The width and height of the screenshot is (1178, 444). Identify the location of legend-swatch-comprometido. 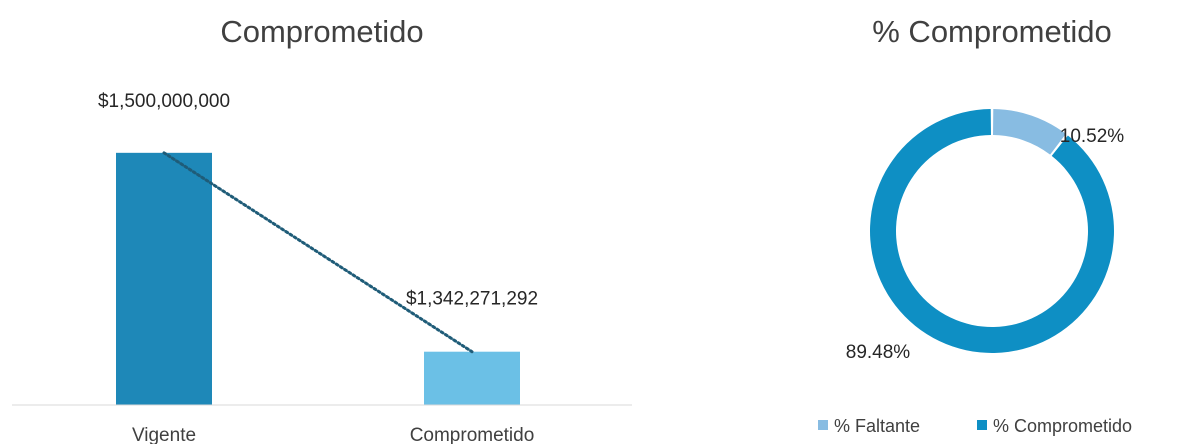
(982, 425).